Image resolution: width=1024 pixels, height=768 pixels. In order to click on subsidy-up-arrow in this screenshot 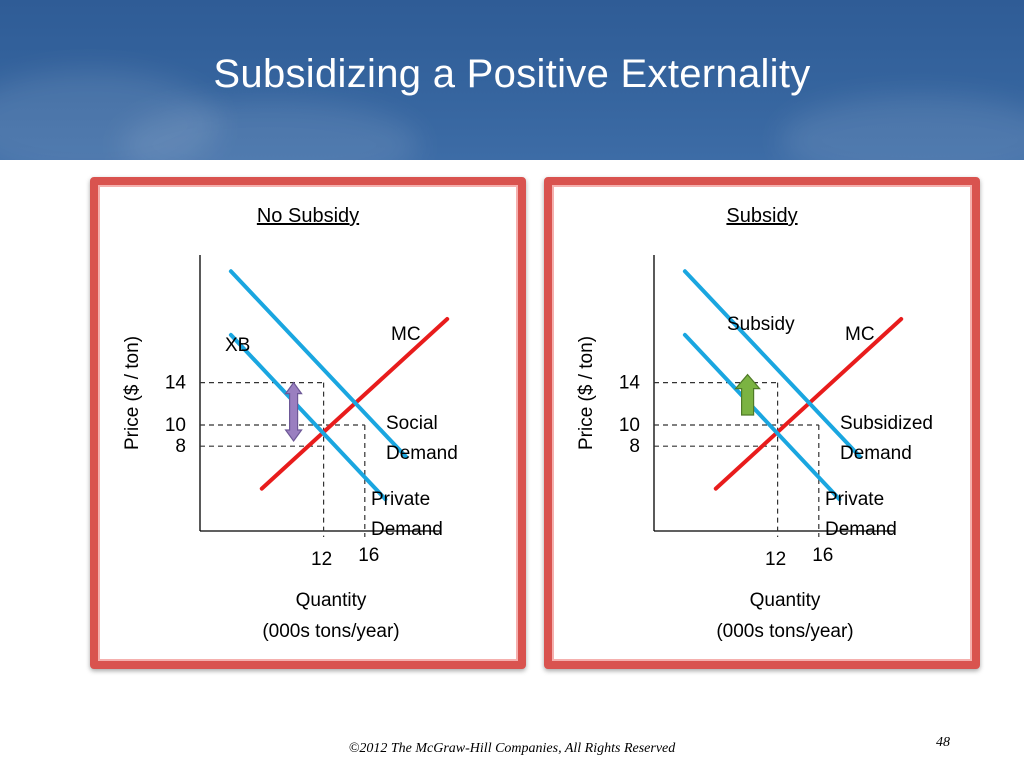, I will do `click(747, 394)`.